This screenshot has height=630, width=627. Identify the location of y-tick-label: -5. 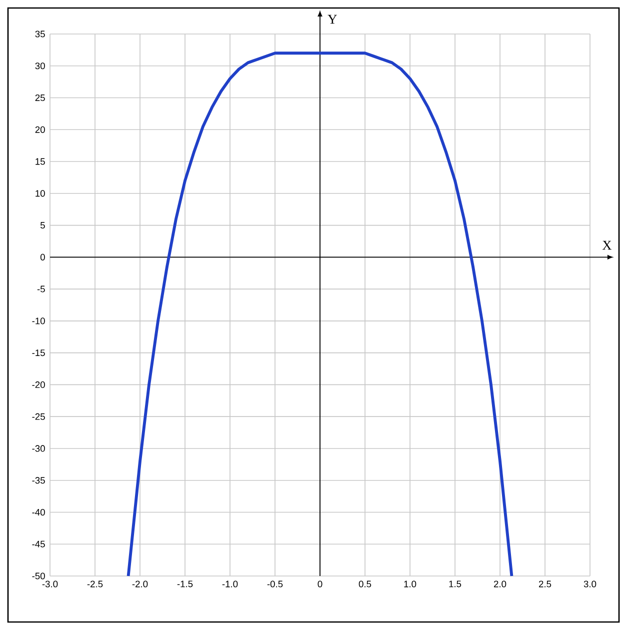
(41, 289).